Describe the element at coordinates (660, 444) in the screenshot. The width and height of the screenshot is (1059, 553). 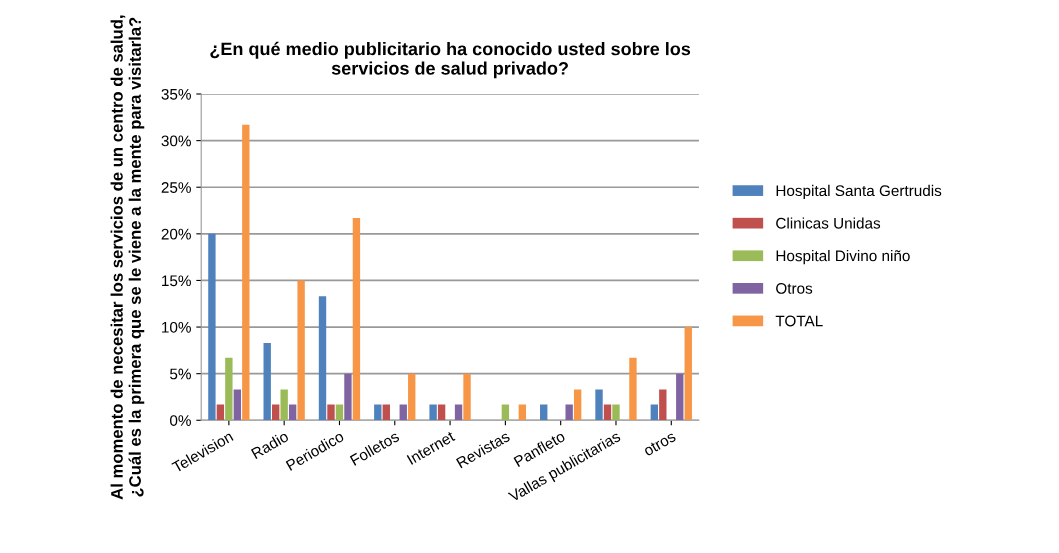
I see `x-tick-label: otros` at that location.